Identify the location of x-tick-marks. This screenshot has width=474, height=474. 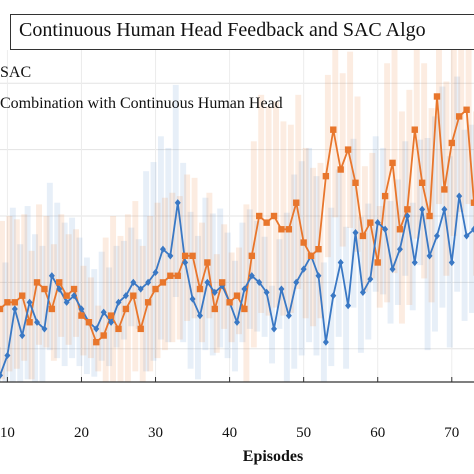
(229, 379).